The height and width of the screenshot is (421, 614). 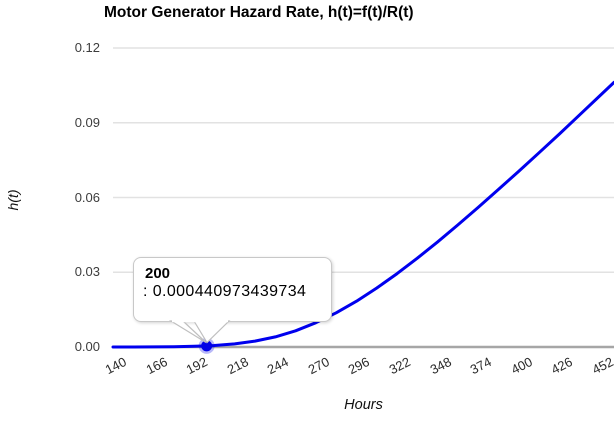 I want to click on tooltip: 200 : 0.000440973439734, so click(x=232, y=289).